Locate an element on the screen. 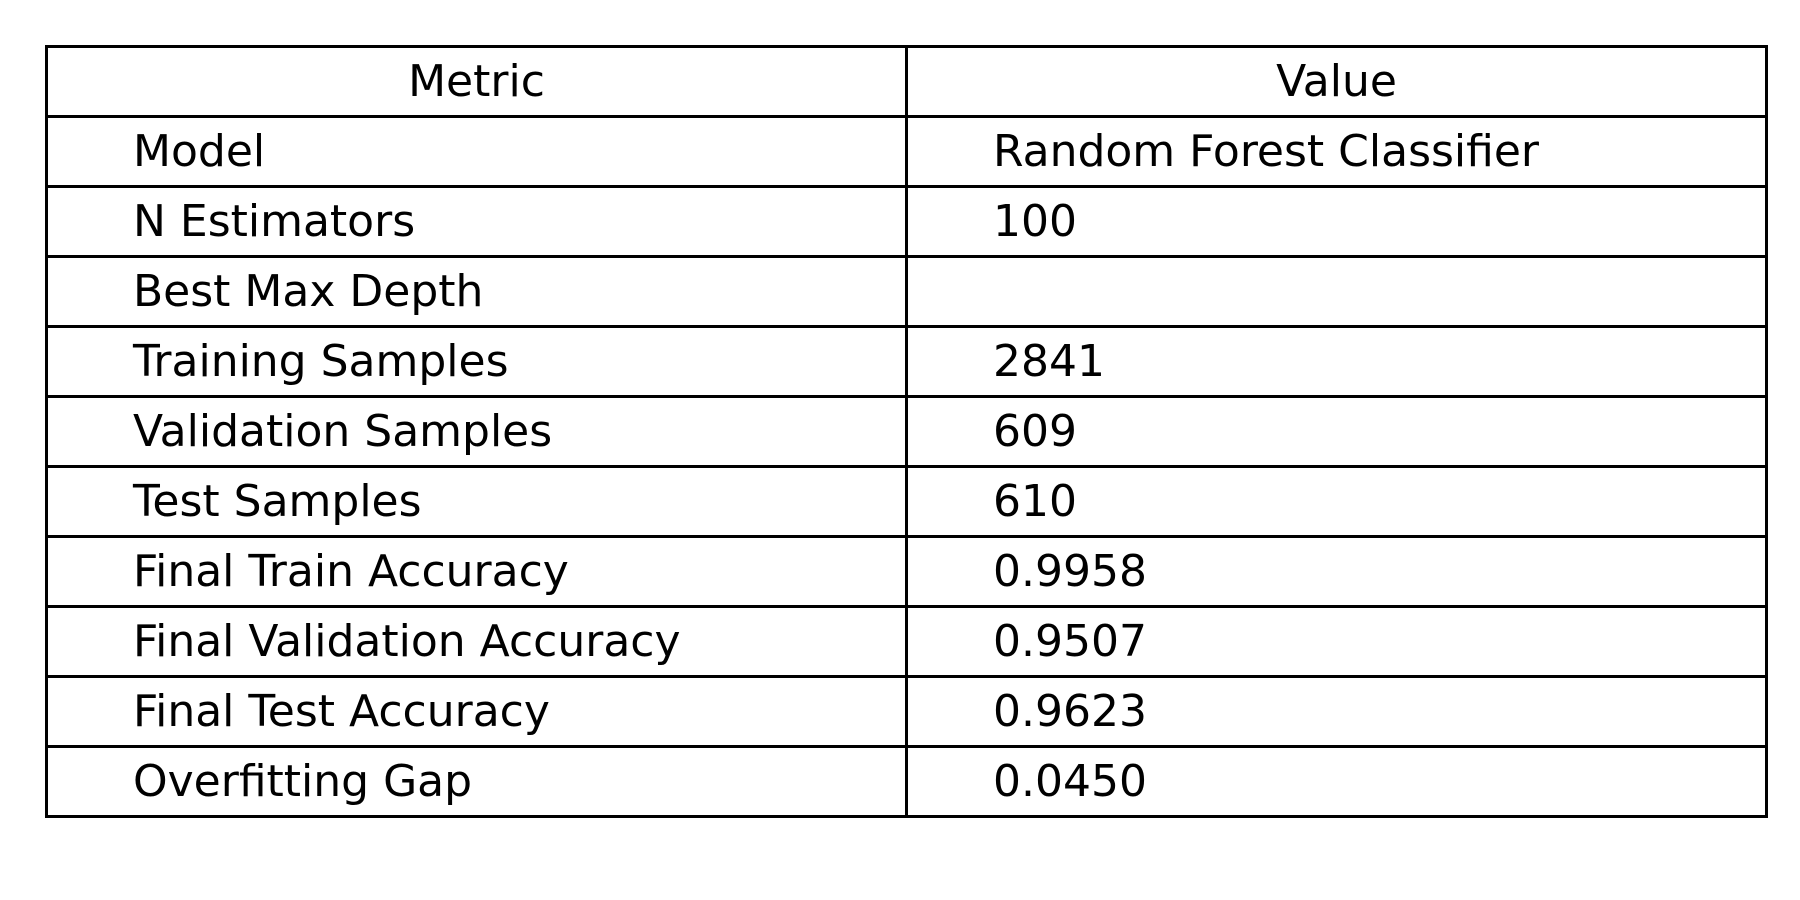  table-row: N Estimators 100 is located at coordinates (906, 221).